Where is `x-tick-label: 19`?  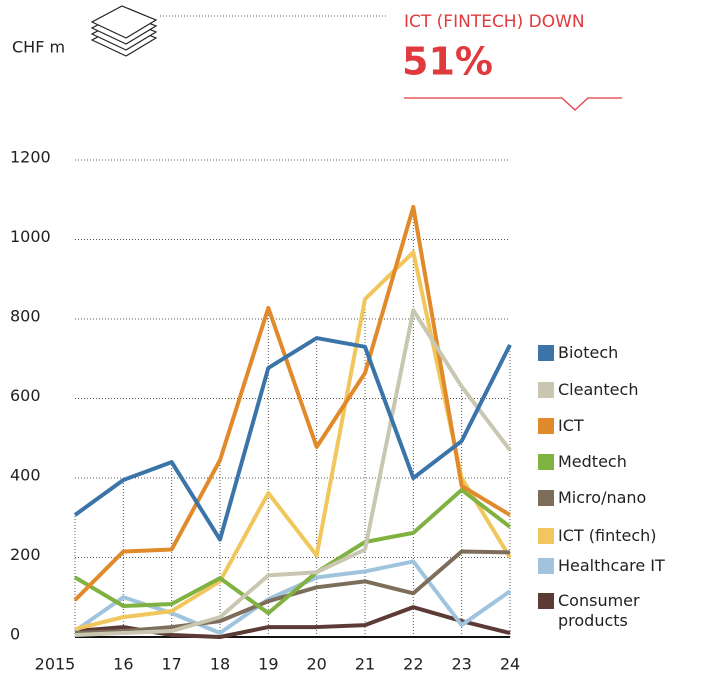
x-tick-label: 19 is located at coordinates (268, 664).